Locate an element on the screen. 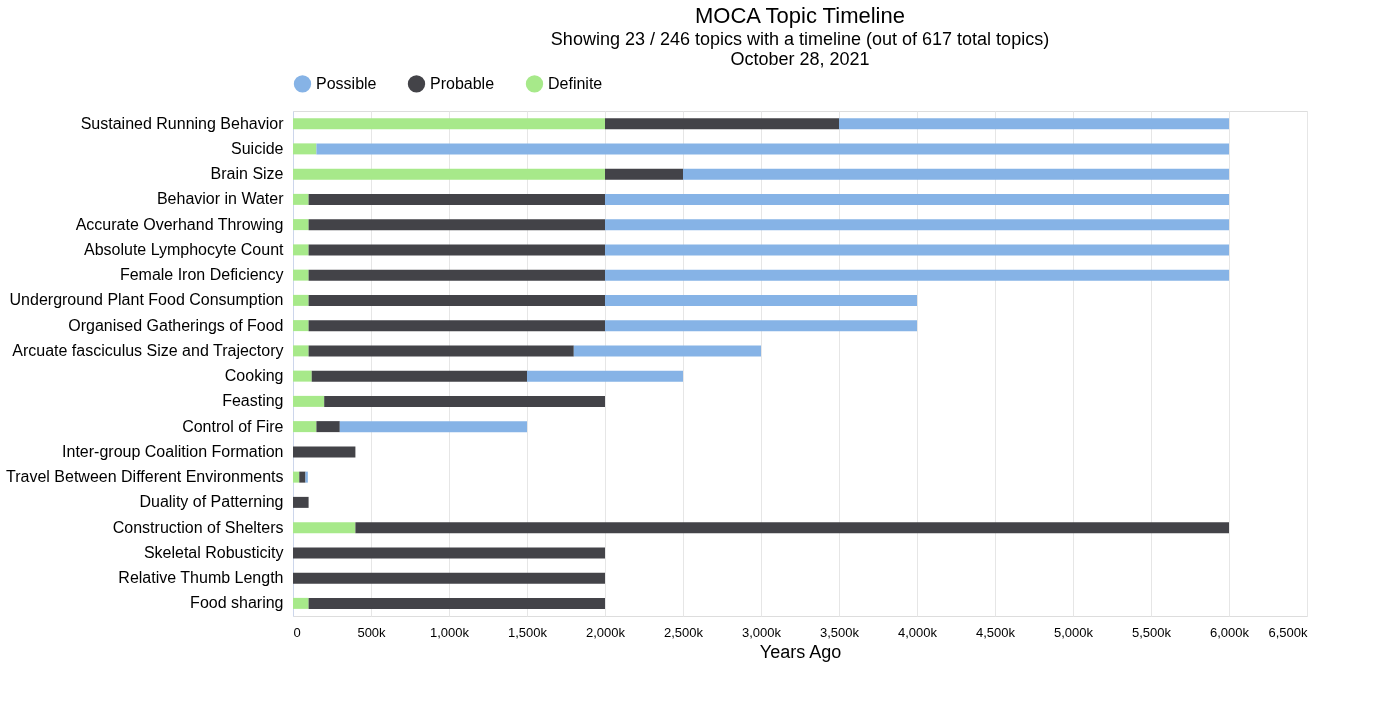 This screenshot has width=1389, height=728. y-tick-label: Underground Plant Food Consumption is located at coordinates (146, 300).